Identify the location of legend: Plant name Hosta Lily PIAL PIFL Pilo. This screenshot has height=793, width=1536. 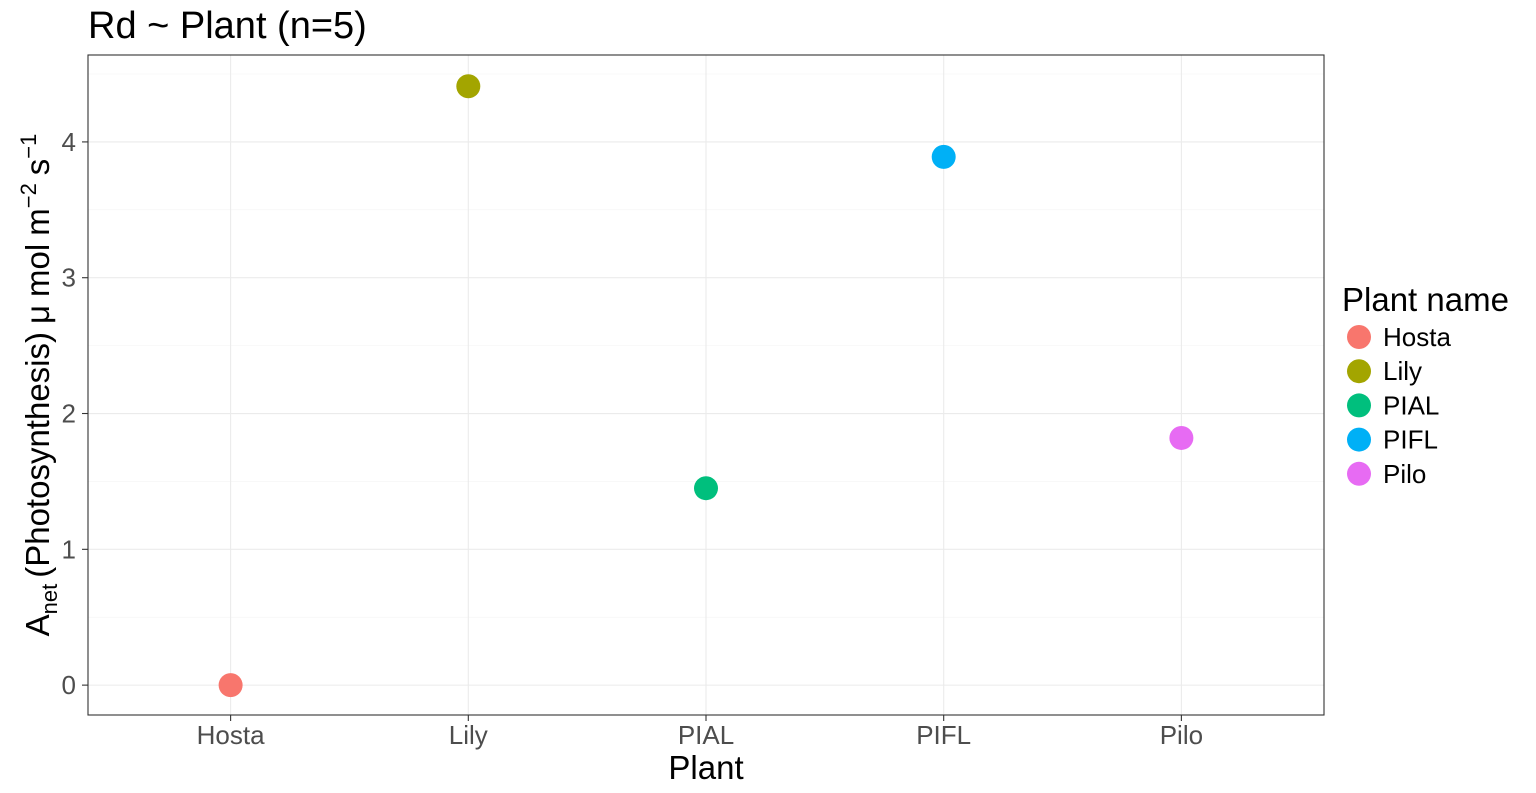
(1425, 385).